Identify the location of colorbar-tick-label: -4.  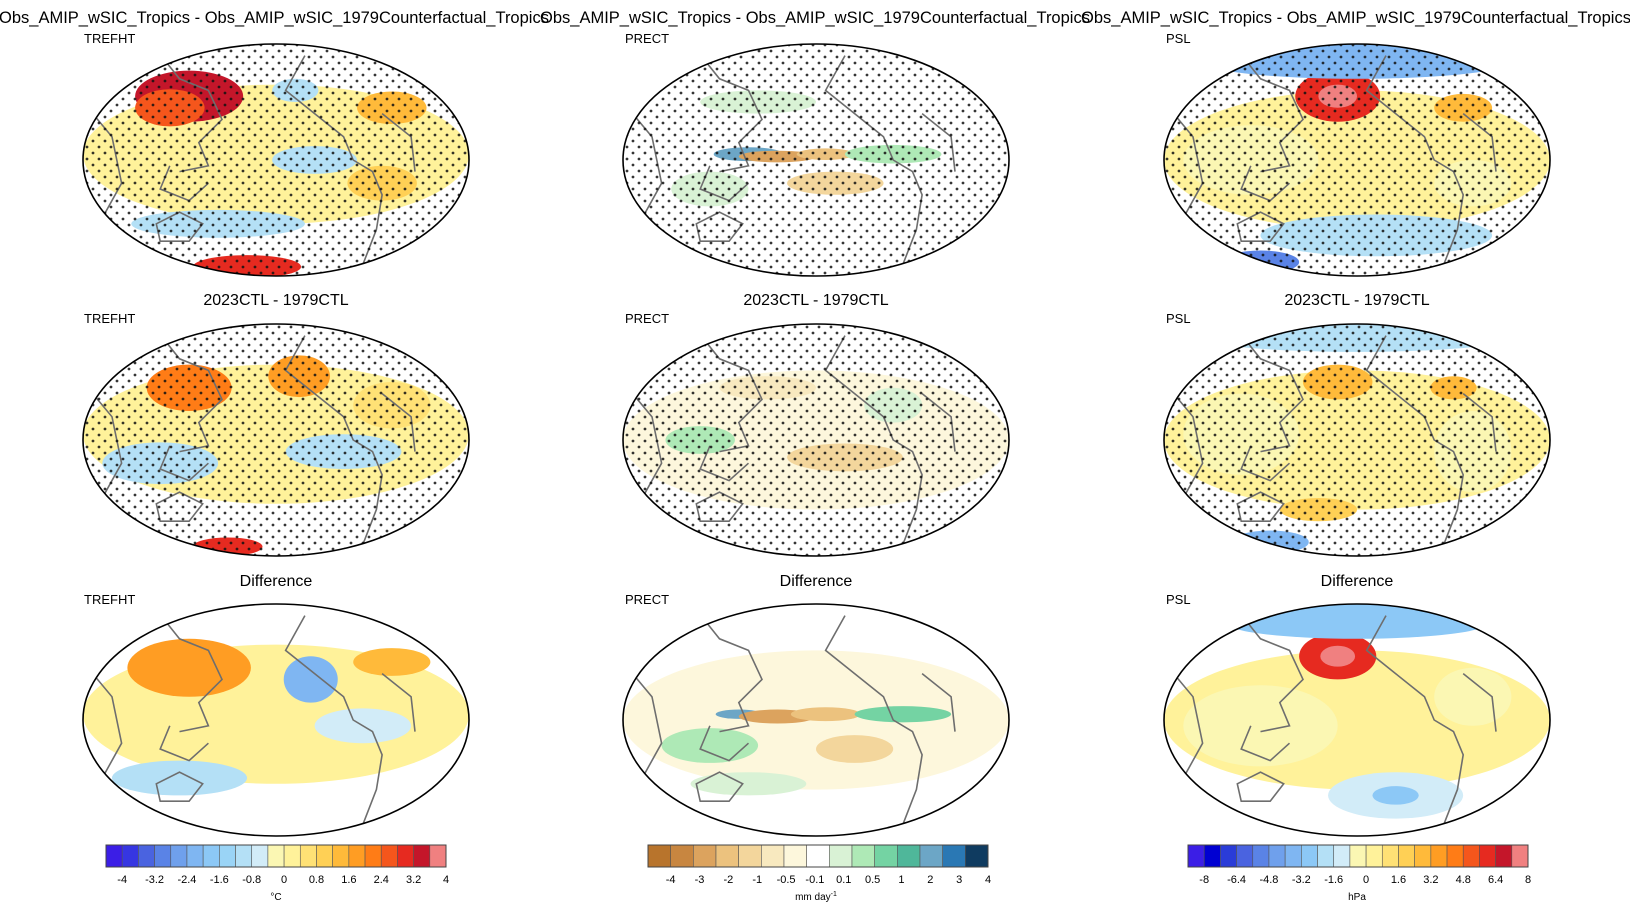
(671, 880).